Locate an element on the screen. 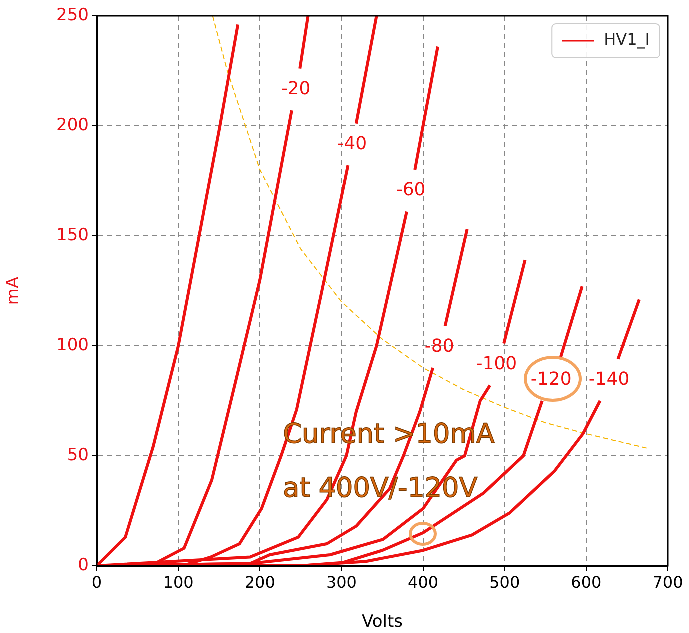  y-tick-label: 200 is located at coordinates (72, 125).